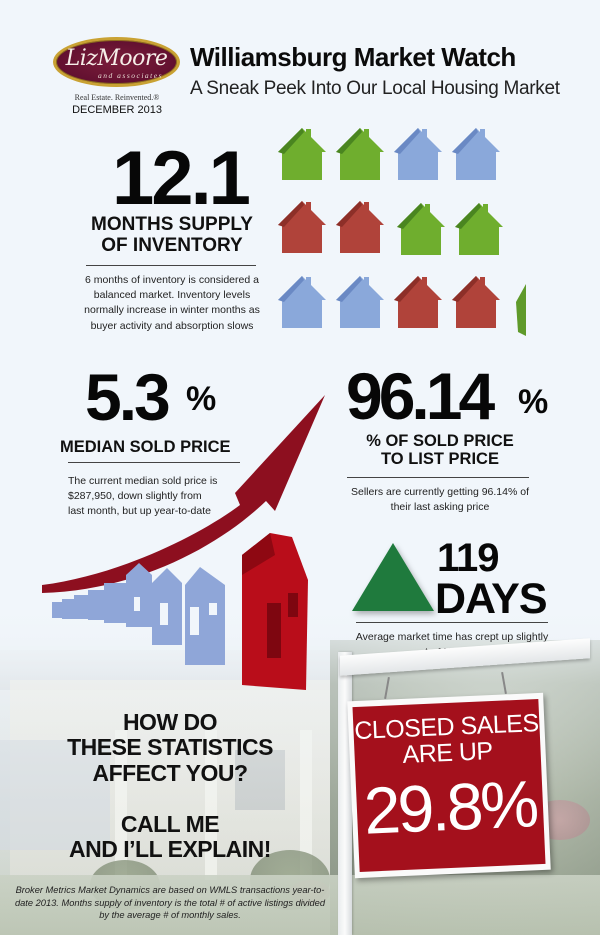 This screenshot has width=600, height=935. What do you see at coordinates (170, 824) in the screenshot?
I see `cta-line: CALL ME` at bounding box center [170, 824].